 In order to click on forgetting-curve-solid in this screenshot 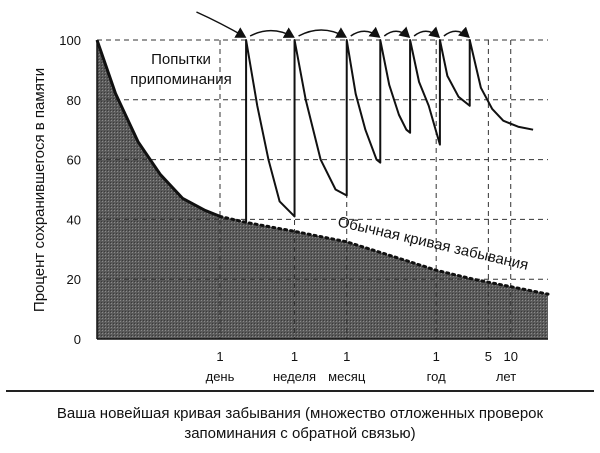, I will do `click(158, 128)`.